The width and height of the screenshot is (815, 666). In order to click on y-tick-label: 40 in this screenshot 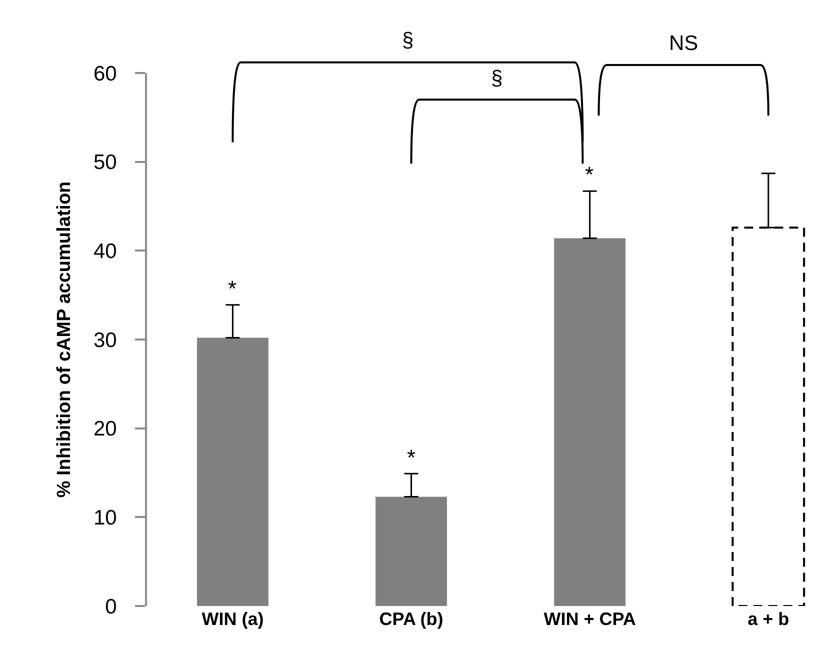, I will do `click(105, 252)`.